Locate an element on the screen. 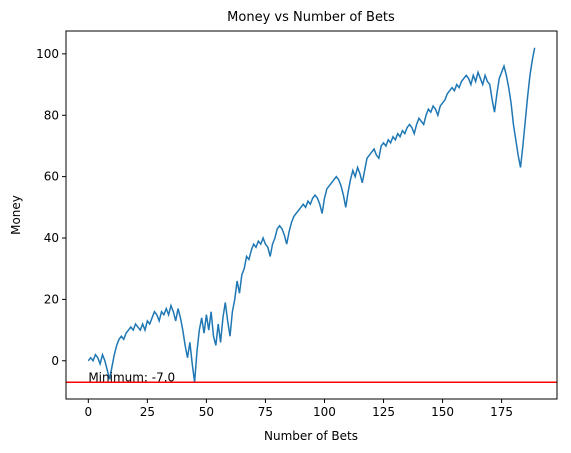 The image size is (571, 453). x-tick-label: 75 is located at coordinates (265, 412).